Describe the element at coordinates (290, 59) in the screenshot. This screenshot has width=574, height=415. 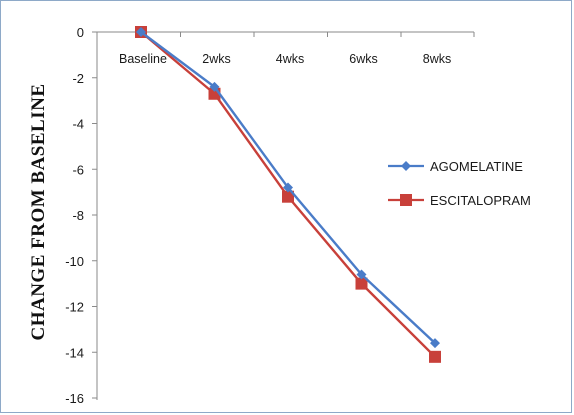
I see `x-tick-label: 4wks` at that location.